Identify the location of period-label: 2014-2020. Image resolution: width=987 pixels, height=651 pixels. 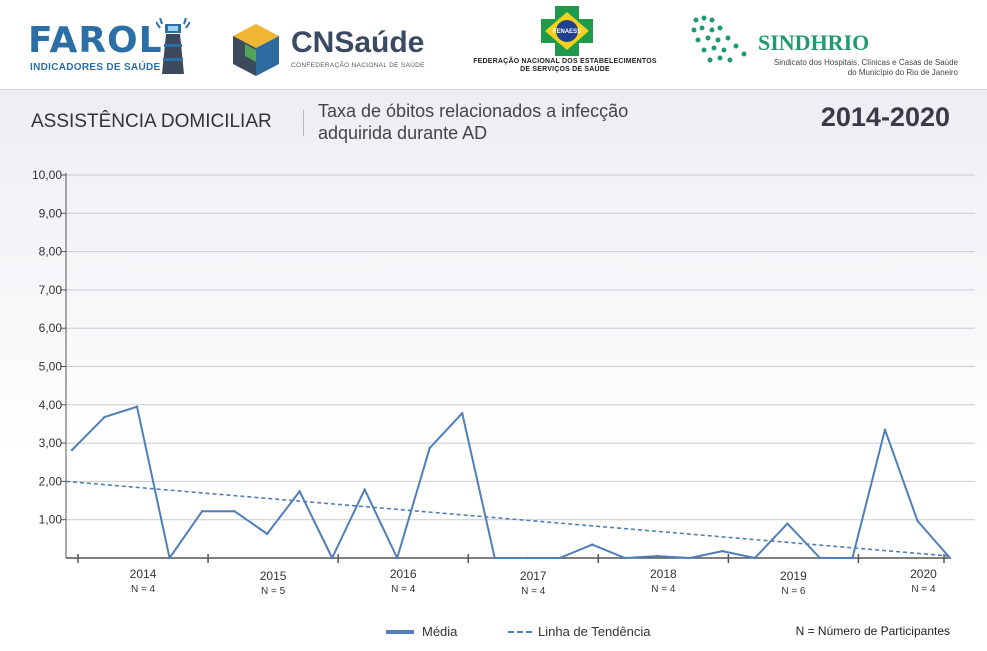
(885, 117).